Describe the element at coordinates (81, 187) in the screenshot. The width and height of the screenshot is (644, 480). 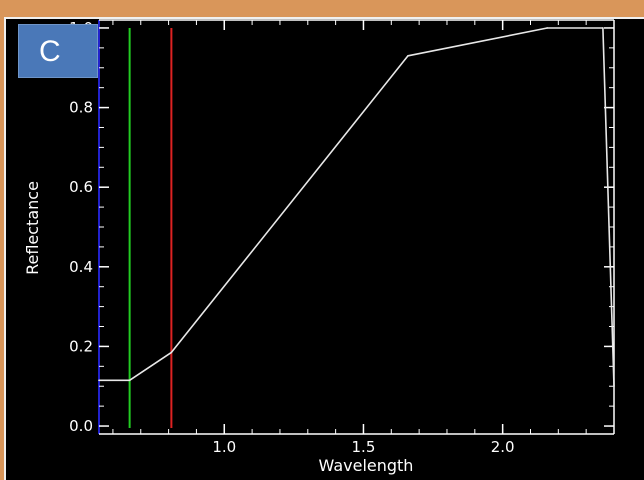
I see `y-tick-label: 0.6` at that location.